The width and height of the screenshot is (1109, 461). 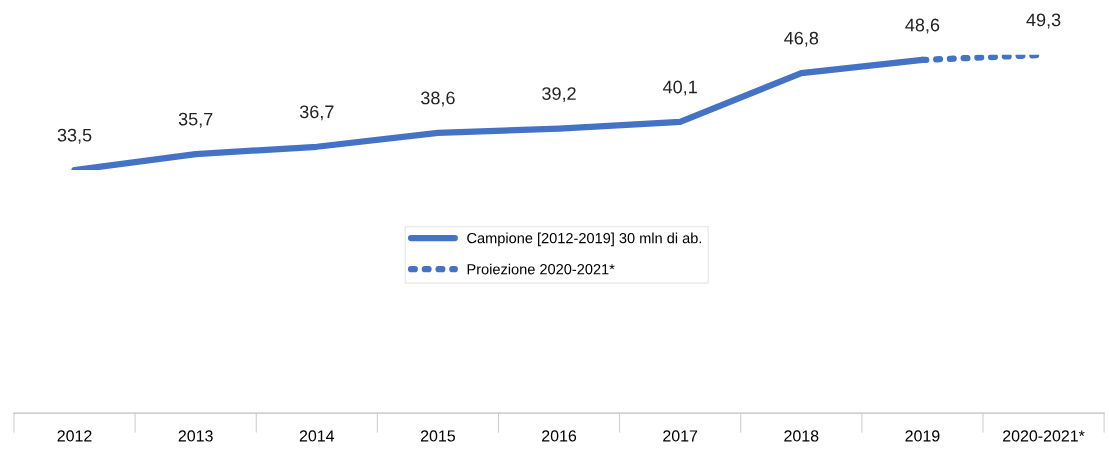 What do you see at coordinates (74, 136) in the screenshot?
I see `data-label: 33,5` at bounding box center [74, 136].